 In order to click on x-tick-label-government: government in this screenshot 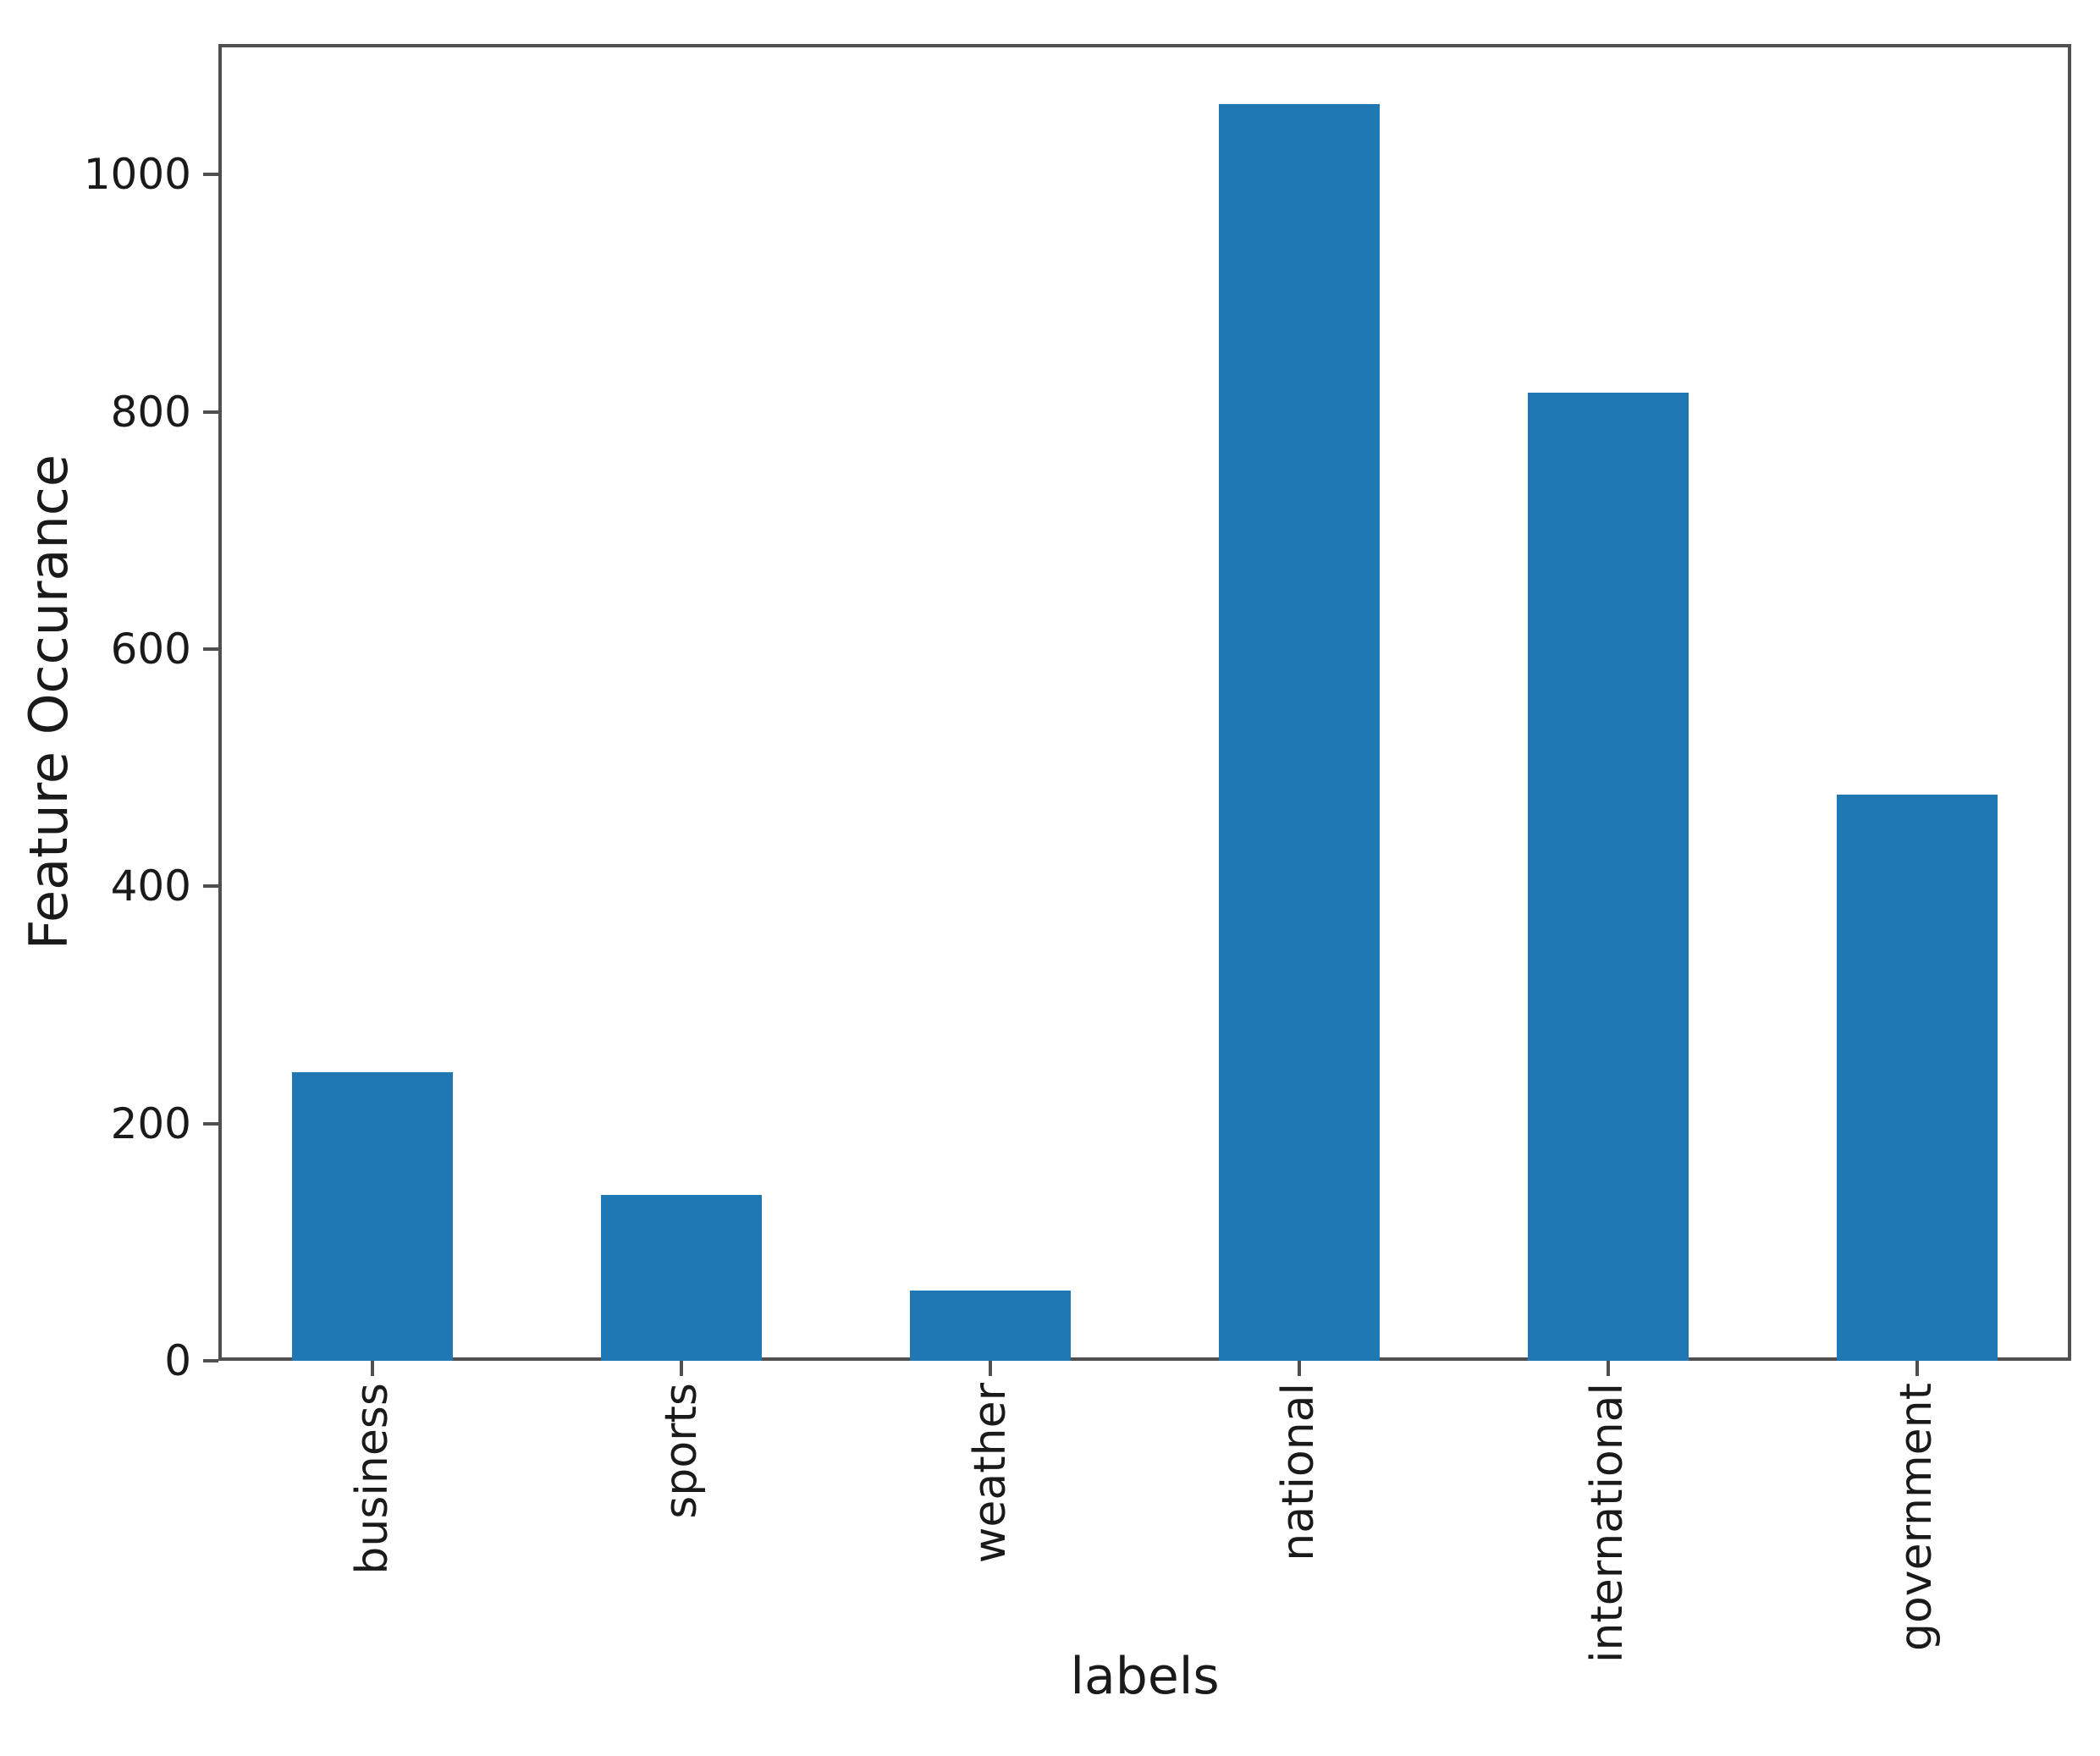, I will do `click(1917, 1517)`.